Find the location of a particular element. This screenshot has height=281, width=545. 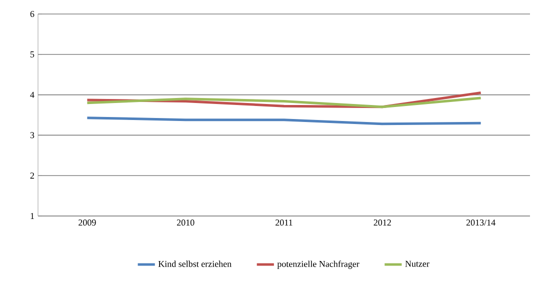

y-tick-label: 1 is located at coordinates (32, 216).